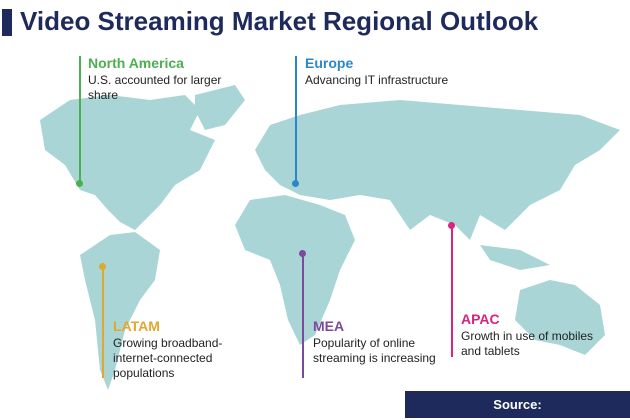 The width and height of the screenshot is (630, 420). I want to click on region-name: LATAM, so click(136, 326).